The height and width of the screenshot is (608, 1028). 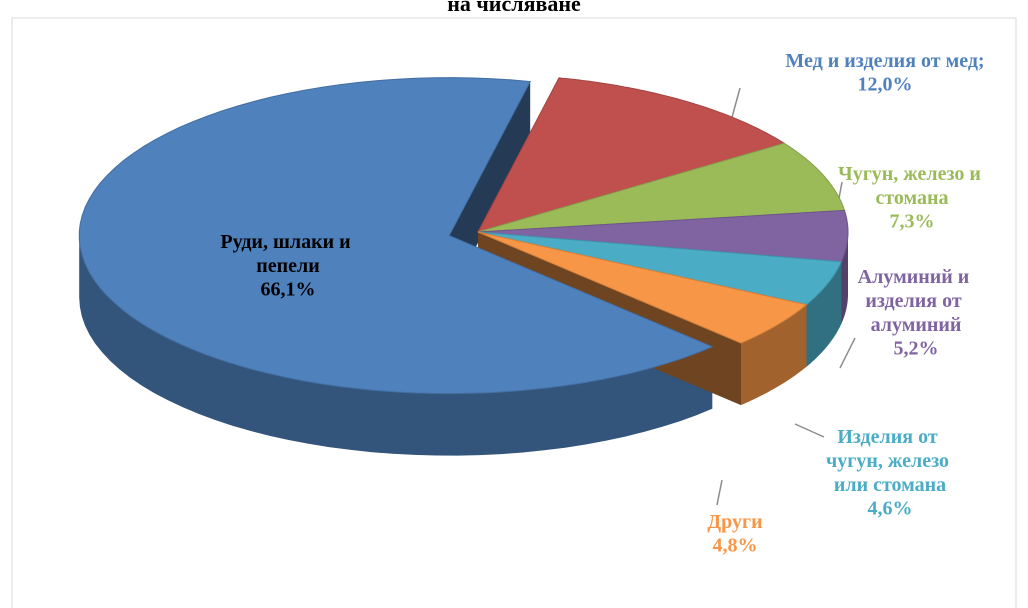 What do you see at coordinates (287, 254) in the screenshot?
I see `slice-label: Руди, шлаки и пепели` at bounding box center [287, 254].